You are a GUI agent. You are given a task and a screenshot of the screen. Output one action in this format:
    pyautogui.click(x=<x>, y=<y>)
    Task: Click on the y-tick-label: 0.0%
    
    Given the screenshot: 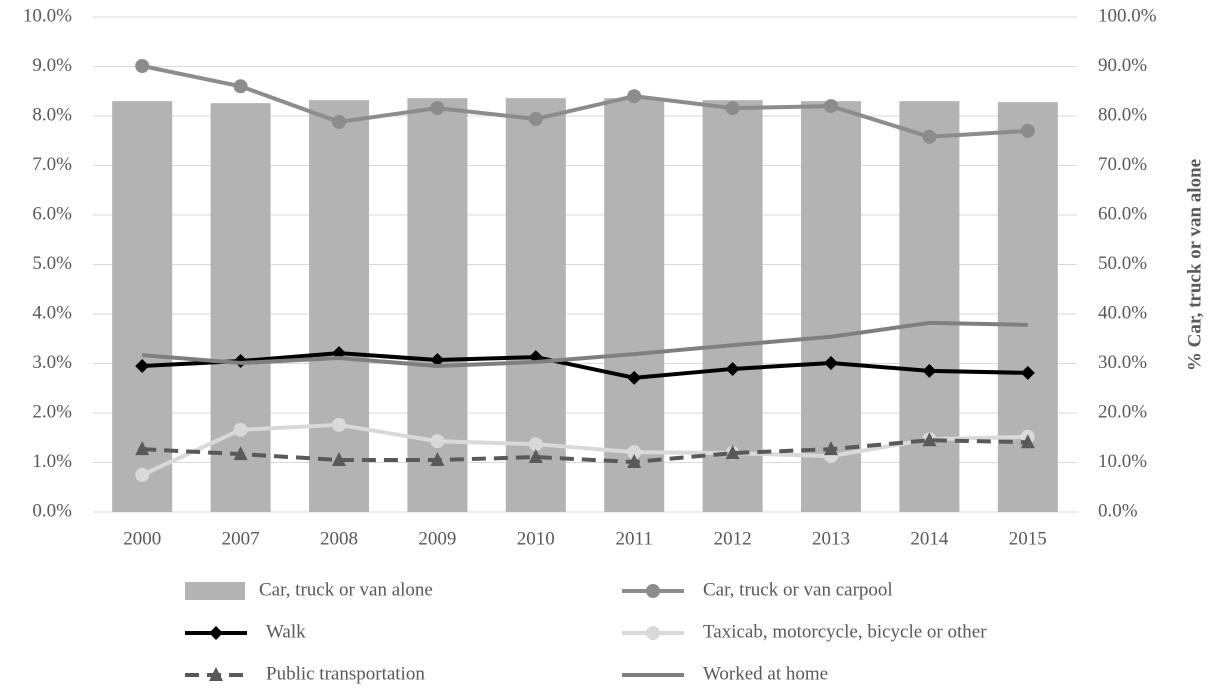 What is the action you would take?
    pyautogui.click(x=52, y=510)
    